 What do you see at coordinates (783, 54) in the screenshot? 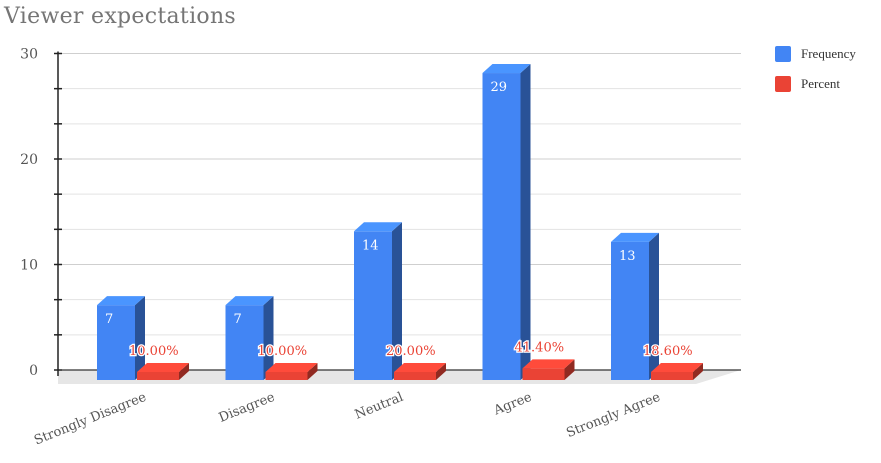
I see `legend-swatch-frequency` at bounding box center [783, 54].